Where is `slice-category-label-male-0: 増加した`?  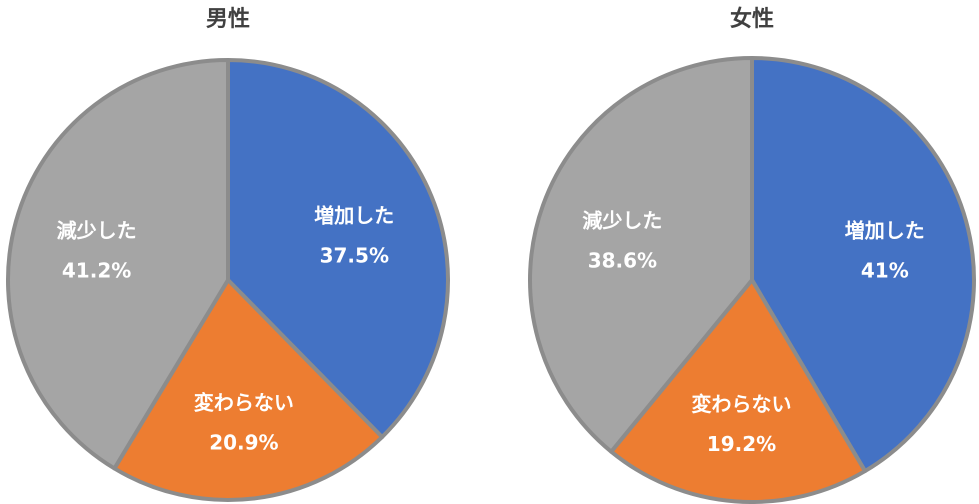
slice-category-label-male-0: 増加した is located at coordinates (354, 215).